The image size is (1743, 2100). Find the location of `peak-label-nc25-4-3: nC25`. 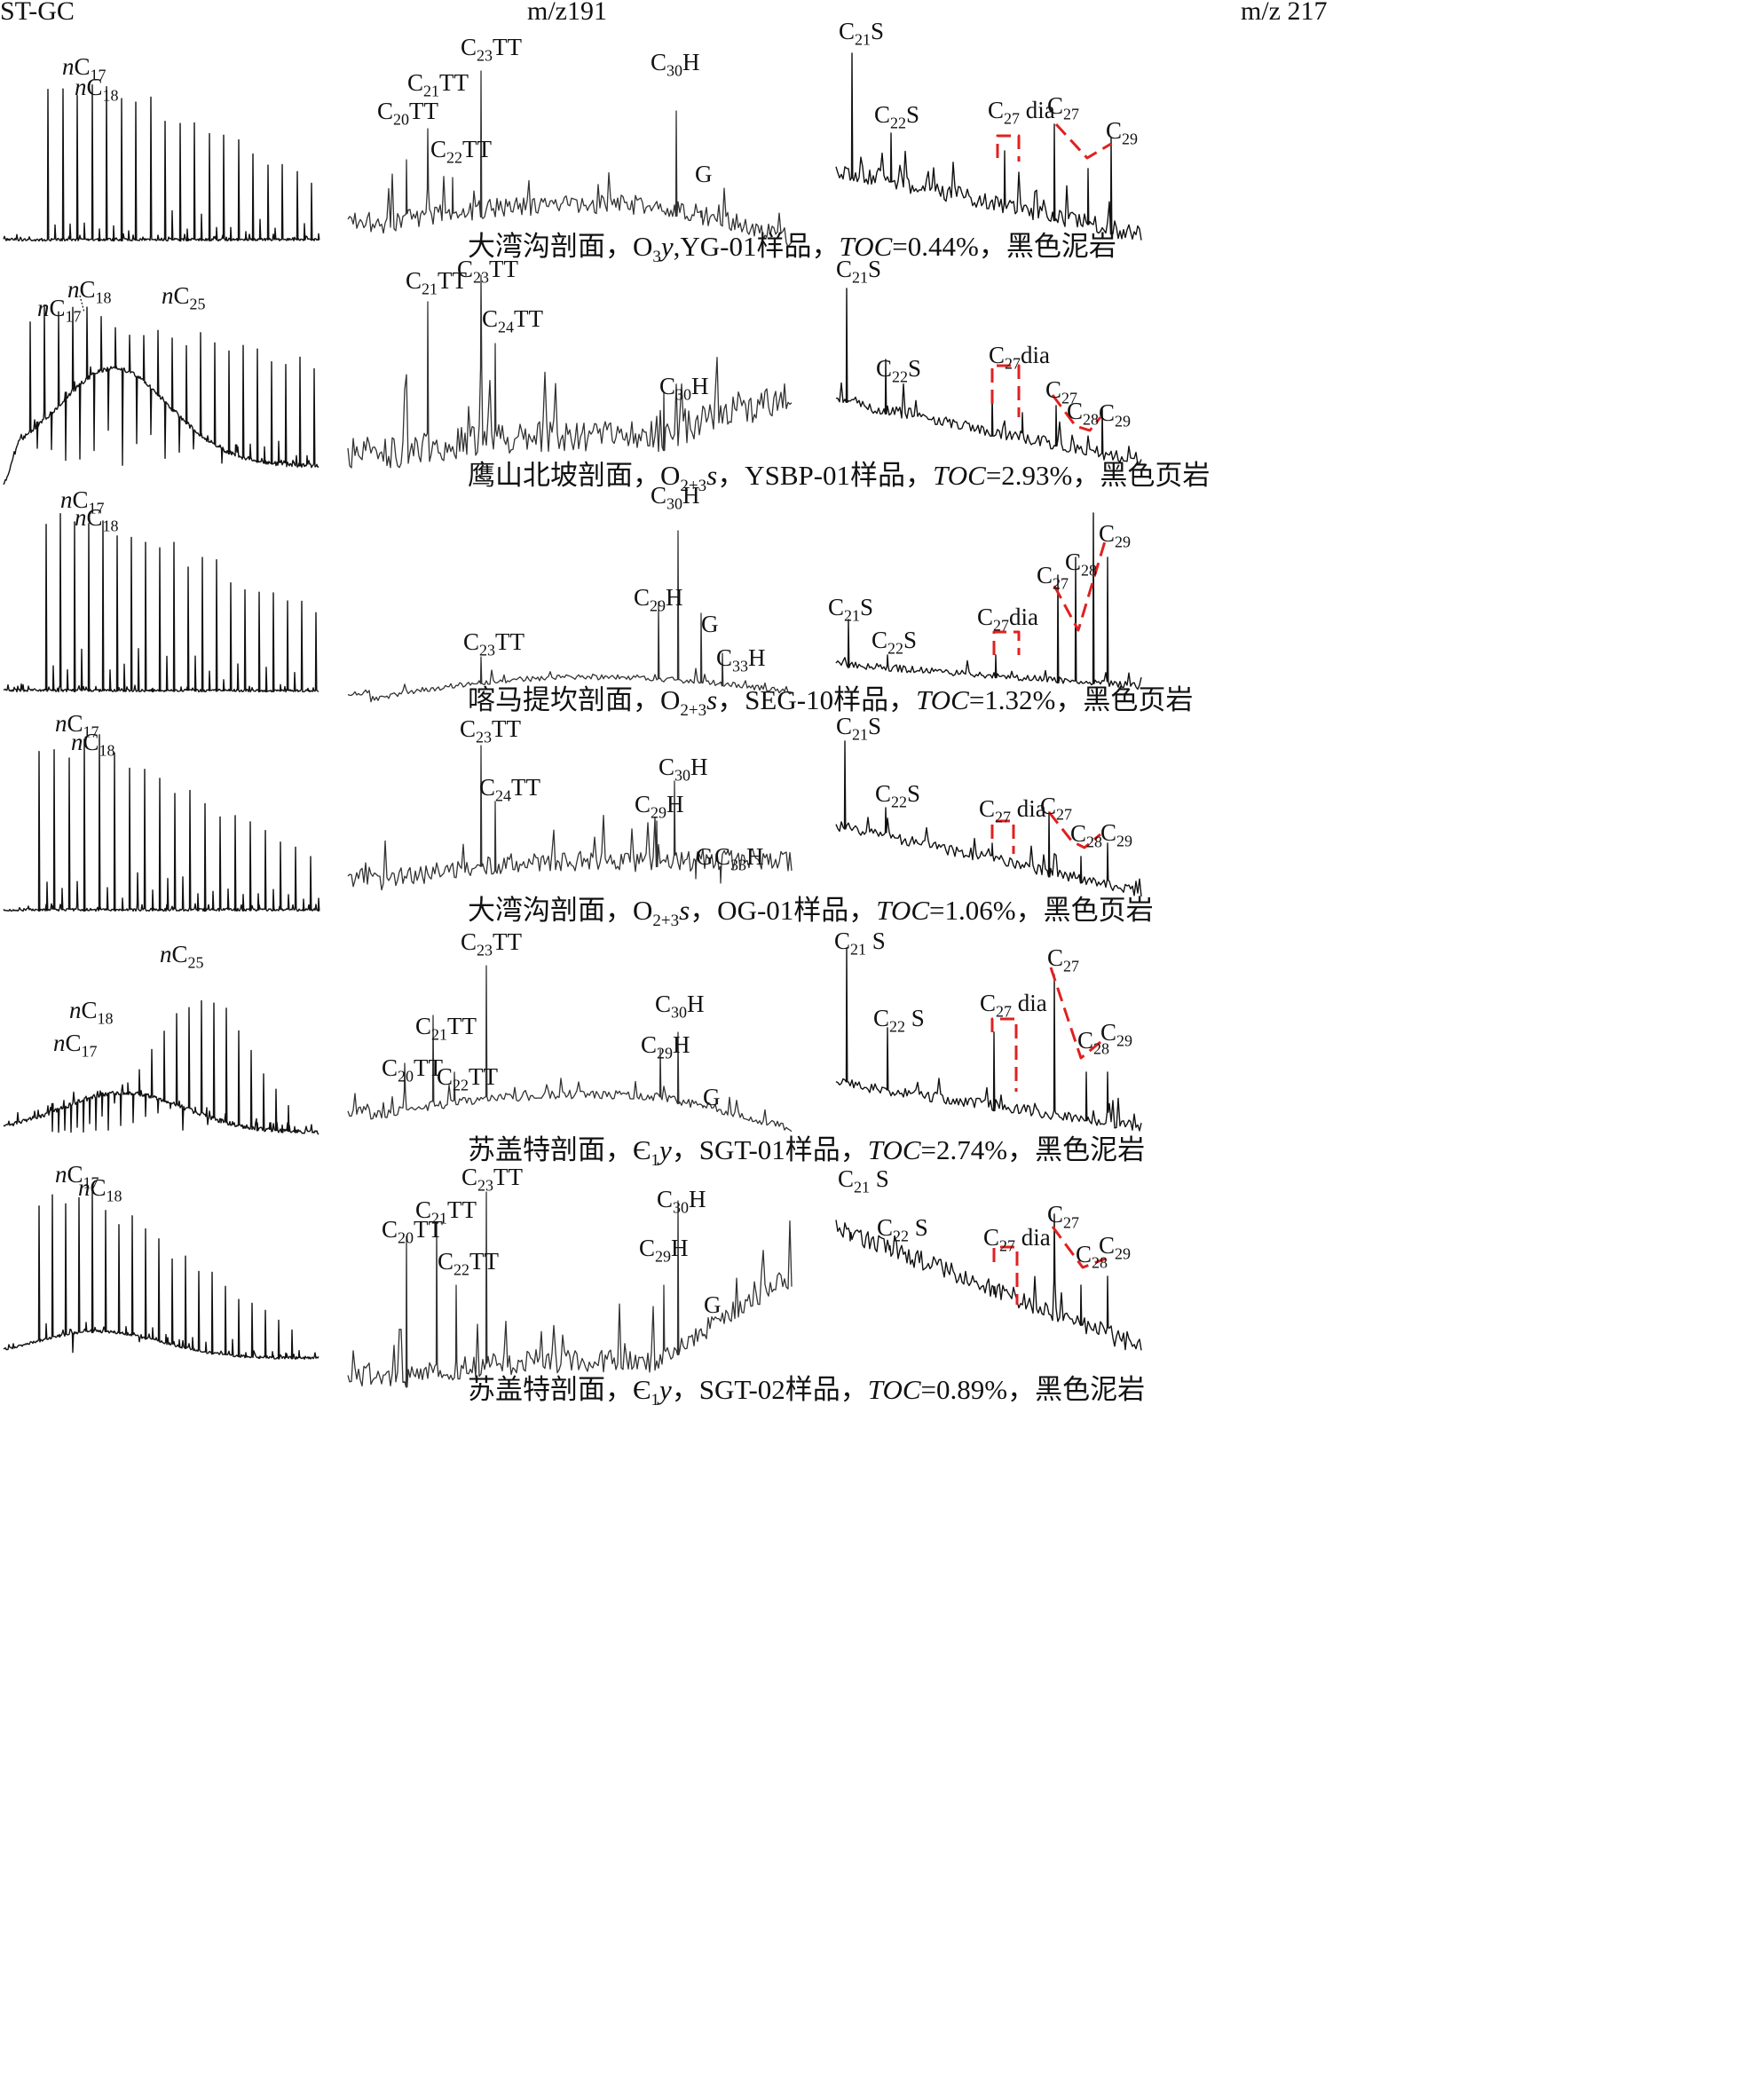

peak-label-nc25-4-3: nC25 is located at coordinates (184, 297).